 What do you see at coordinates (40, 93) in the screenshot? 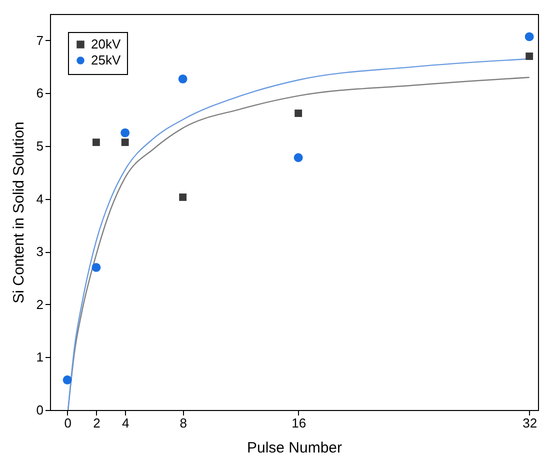
I see `y-tick-label: 6` at bounding box center [40, 93].